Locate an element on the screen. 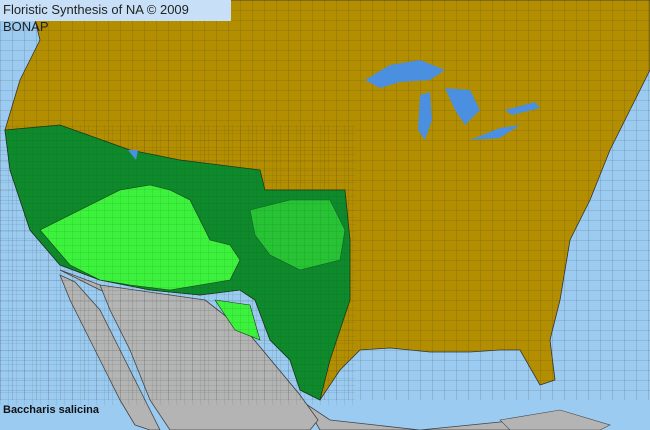  map-title: Floristic Synthesis of NA © 2009 BONAP is located at coordinates (115, 17).